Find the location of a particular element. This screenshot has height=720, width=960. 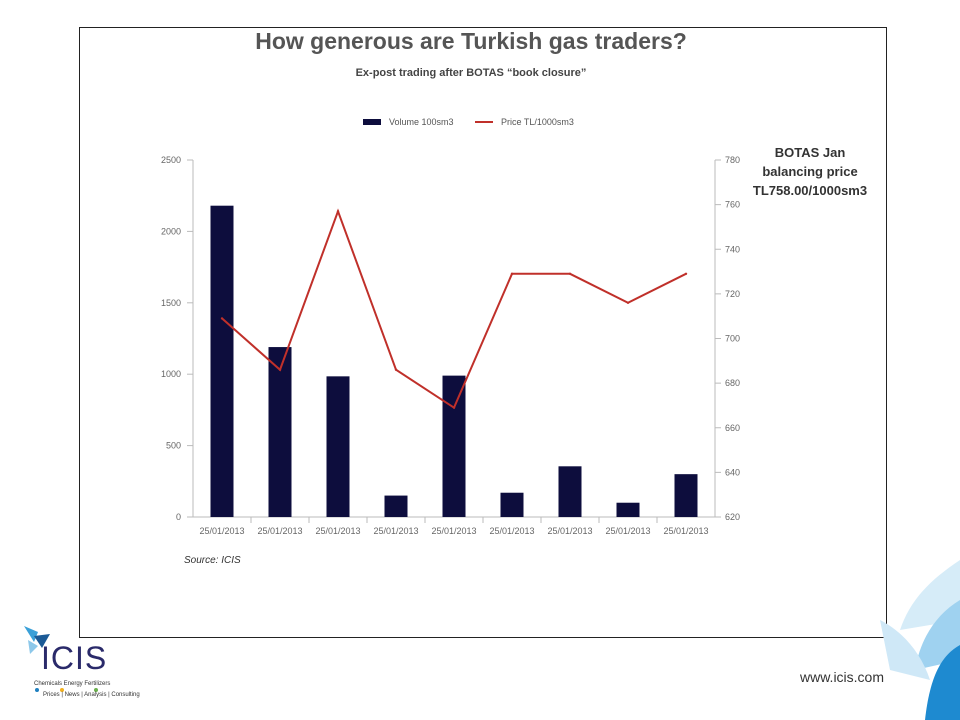

y-right-tick-label: 760 is located at coordinates (732, 205).